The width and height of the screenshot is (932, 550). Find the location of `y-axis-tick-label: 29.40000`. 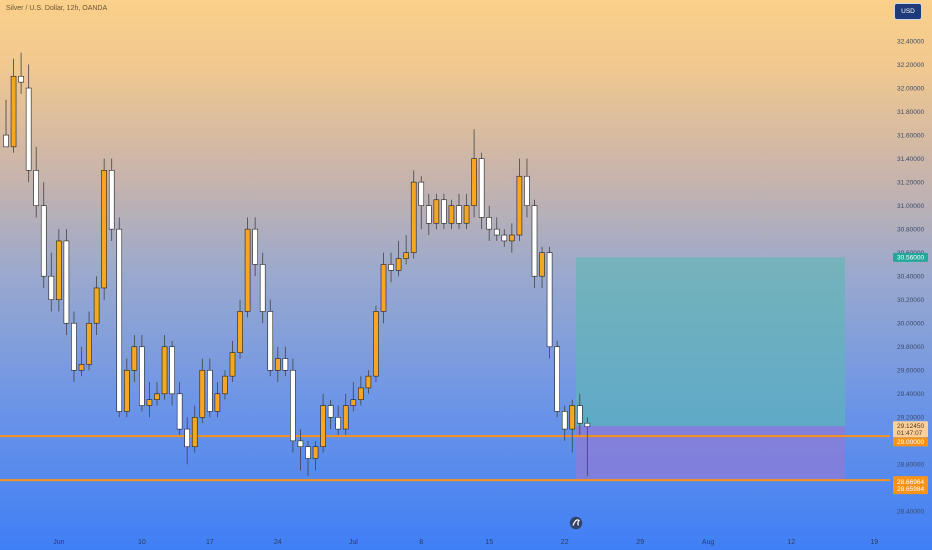

y-axis-tick-label: 29.40000 is located at coordinates (910, 394).